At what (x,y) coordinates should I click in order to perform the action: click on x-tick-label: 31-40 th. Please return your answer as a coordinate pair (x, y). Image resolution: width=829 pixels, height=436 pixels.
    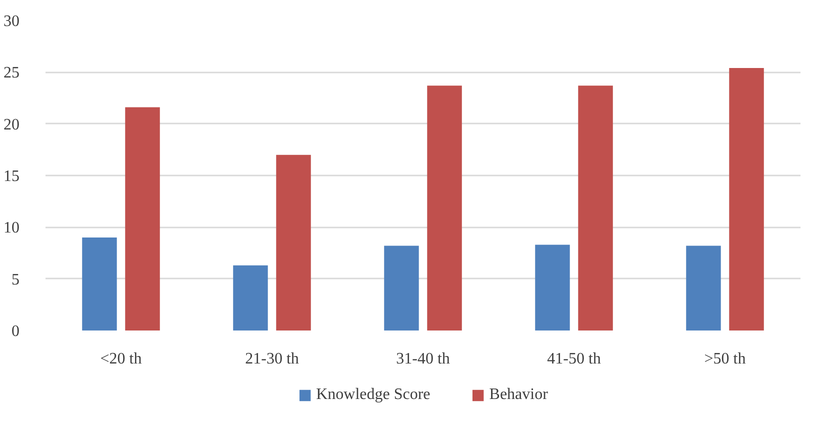
    Looking at the image, I should click on (423, 359).